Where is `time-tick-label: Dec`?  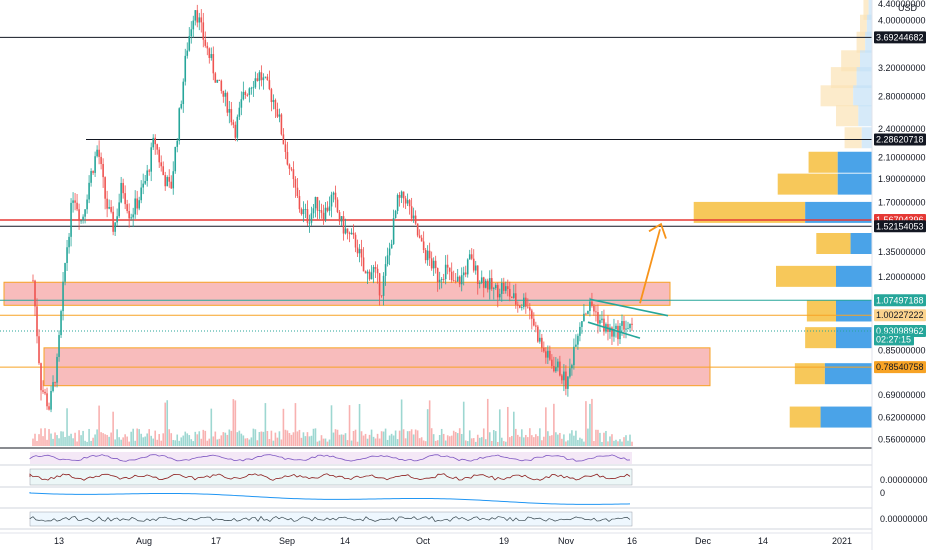 time-tick-label: Dec is located at coordinates (703, 541).